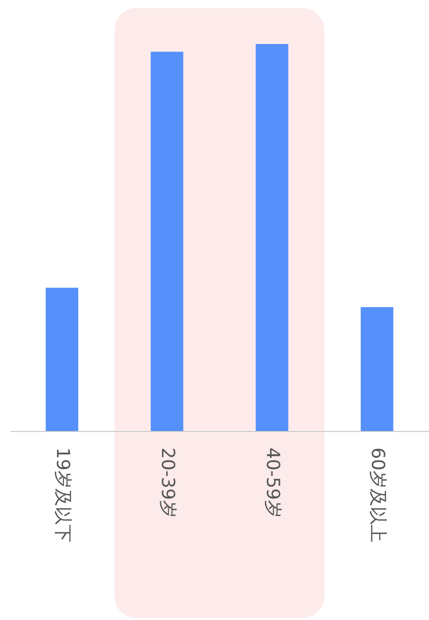  What do you see at coordinates (62, 495) in the screenshot?
I see `x-tick-label: 19岁及以下` at bounding box center [62, 495].